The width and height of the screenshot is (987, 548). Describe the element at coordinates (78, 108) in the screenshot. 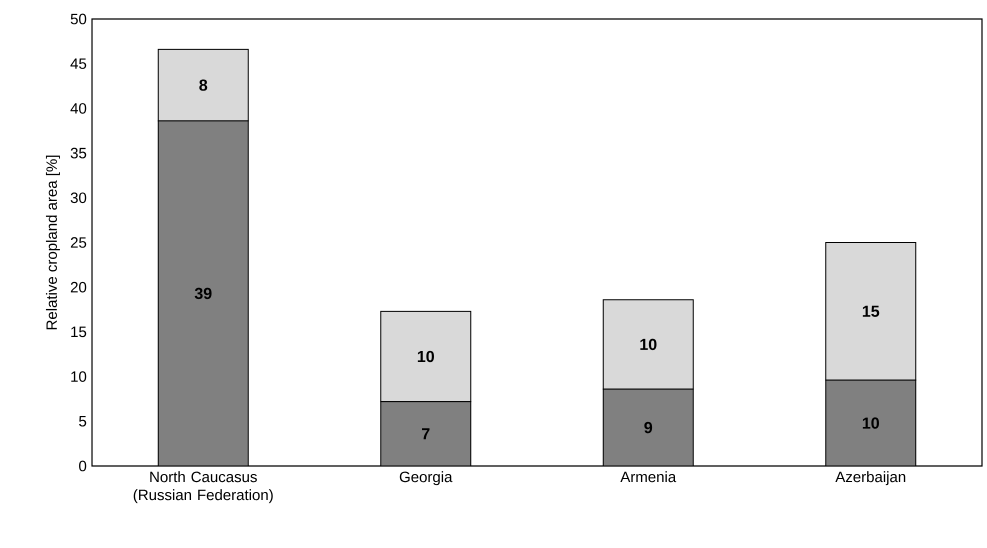

I see `y-tick-label: 40` at that location.